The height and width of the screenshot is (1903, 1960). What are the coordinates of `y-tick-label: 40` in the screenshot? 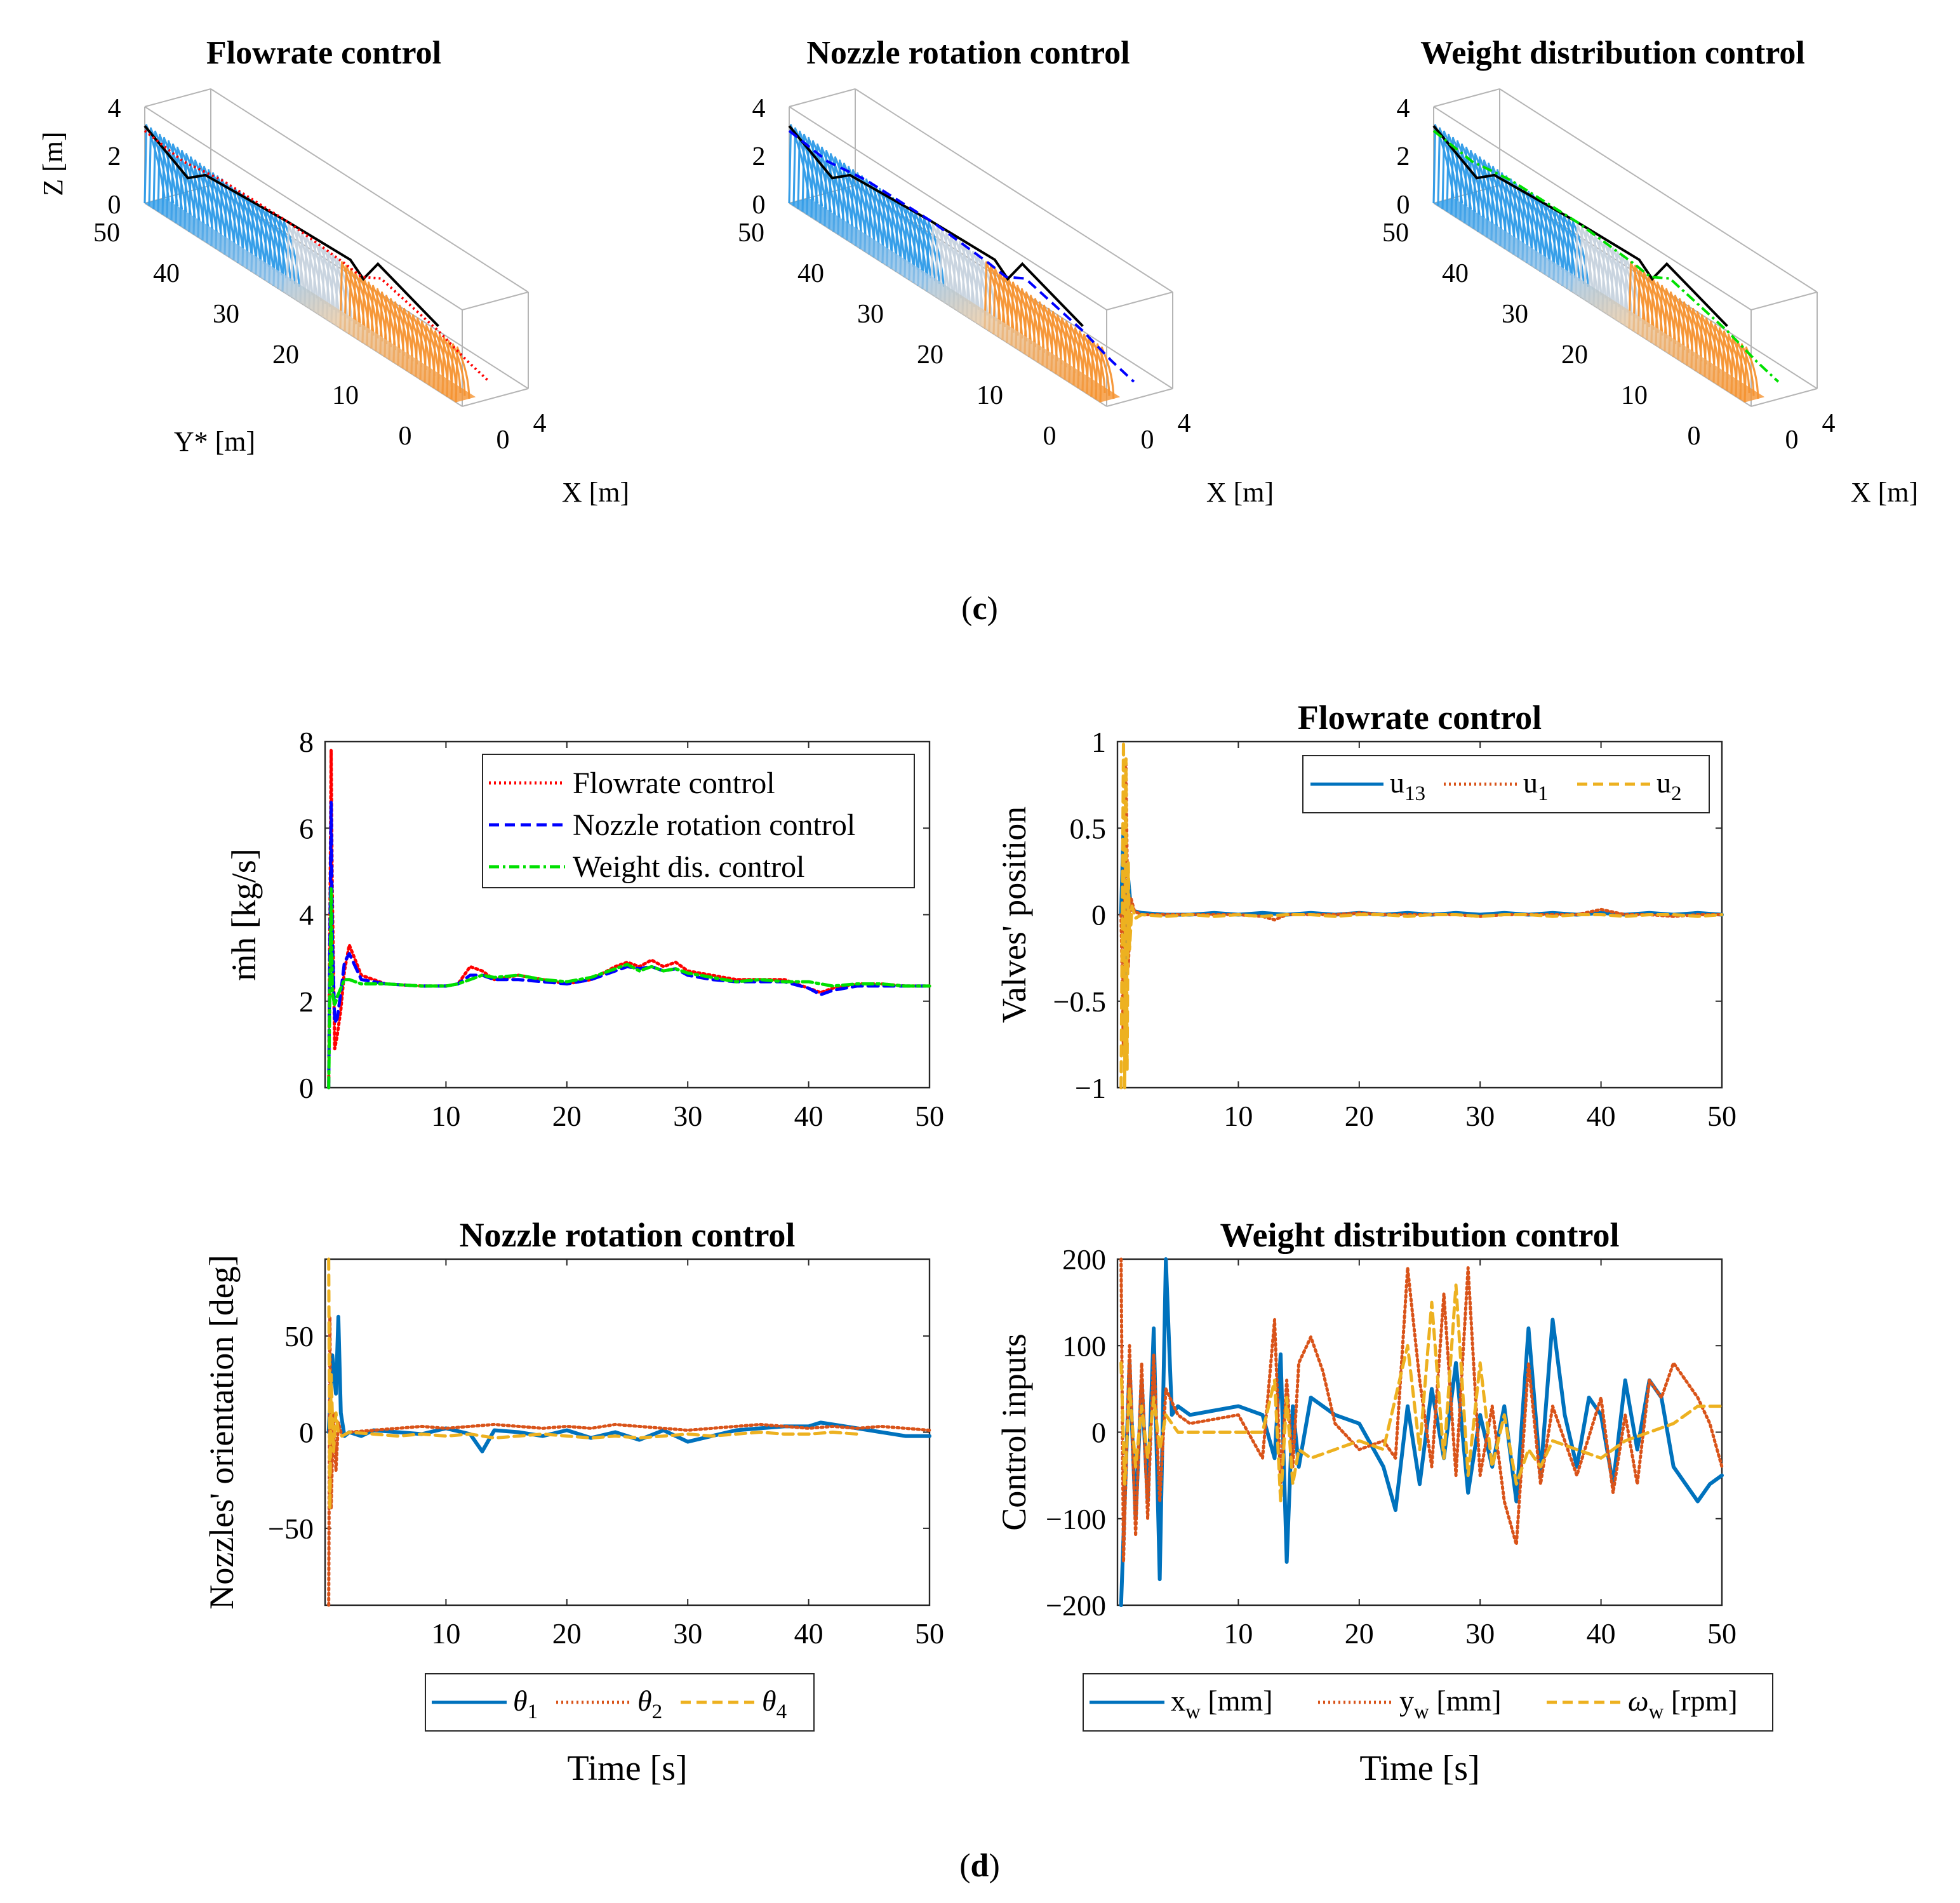 It's located at (166, 274).